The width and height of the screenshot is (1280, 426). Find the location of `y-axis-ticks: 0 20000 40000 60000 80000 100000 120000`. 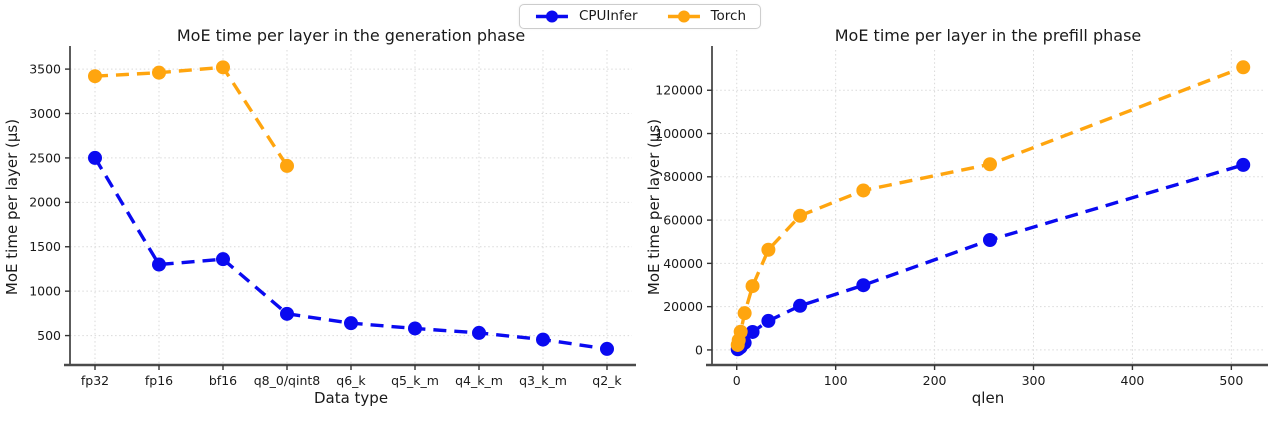

y-axis-ticks: 0 20000 40000 60000 80000 100000 120000 is located at coordinates (683, 220).